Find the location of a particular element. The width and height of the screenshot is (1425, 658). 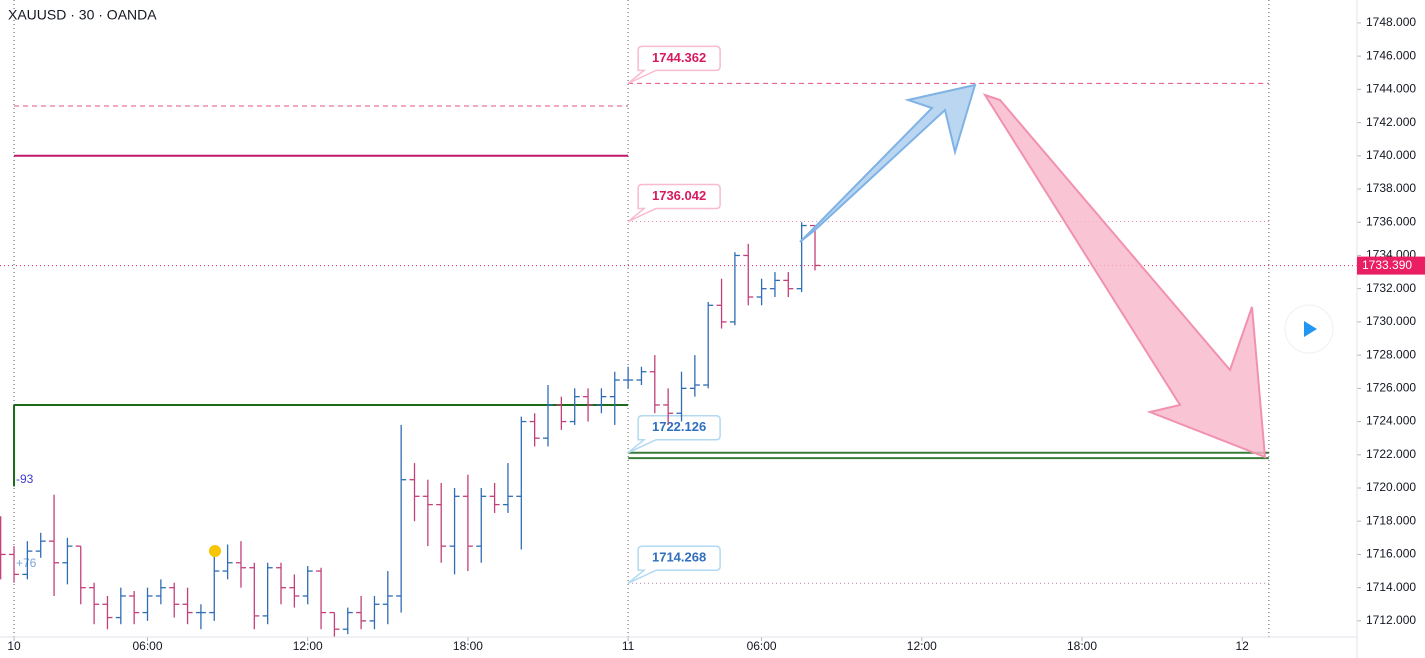

last-price-box is located at coordinates (1391, 265).